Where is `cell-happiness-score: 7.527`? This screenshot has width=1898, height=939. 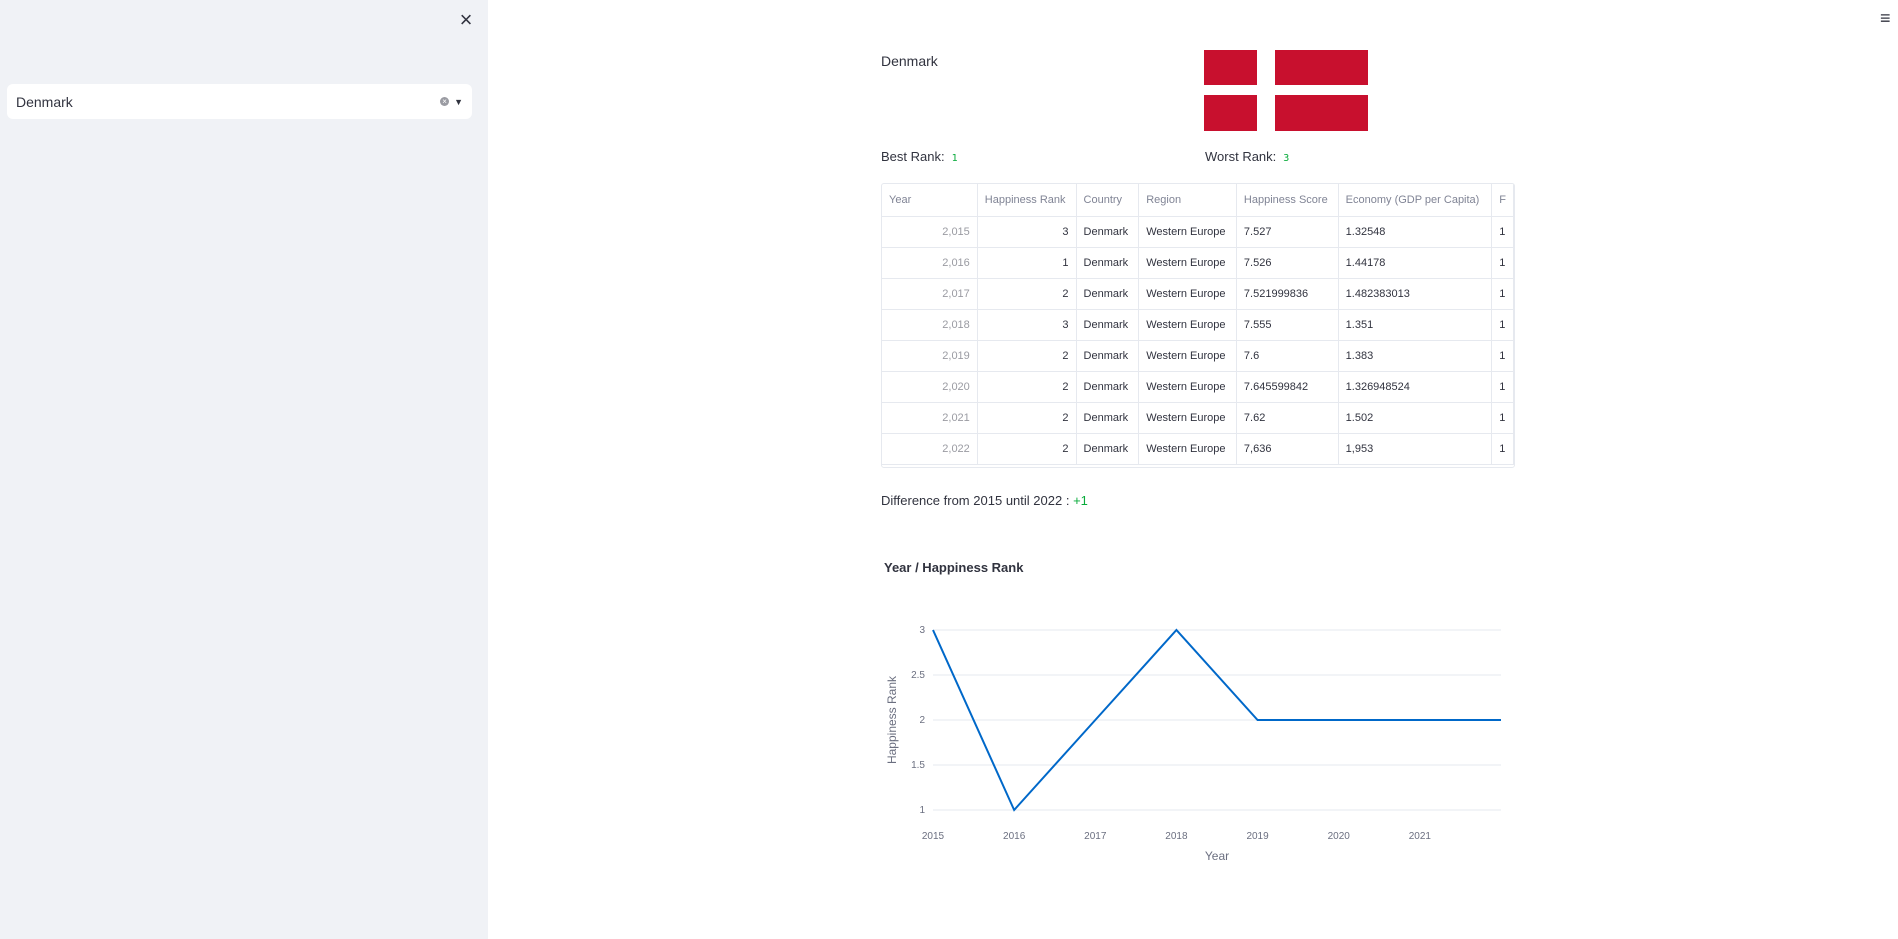 cell-happiness-score: 7.527 is located at coordinates (1287, 232).